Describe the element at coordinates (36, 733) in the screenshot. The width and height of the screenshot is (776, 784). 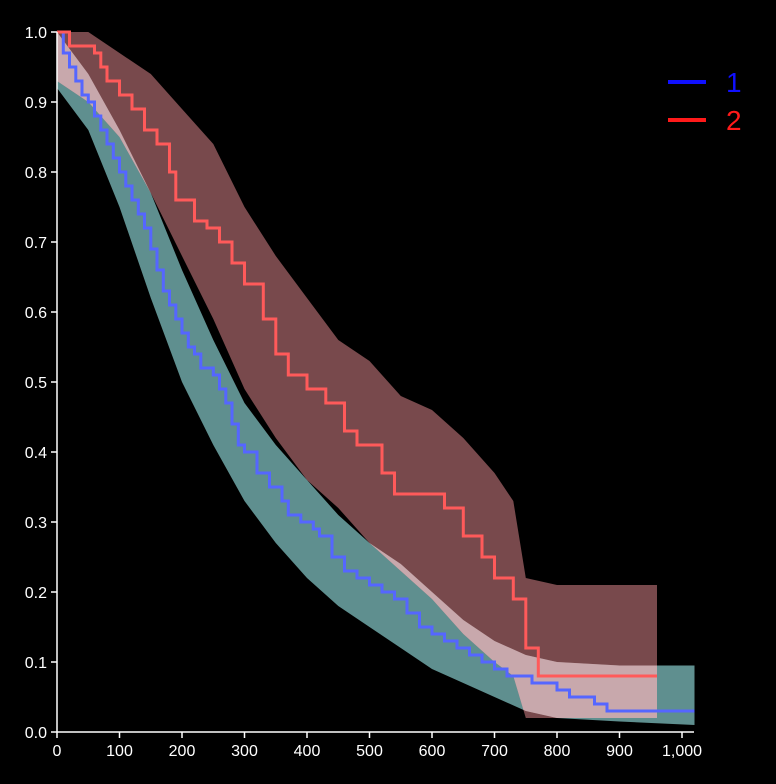
I see `y-tick-label: 0.0` at that location.